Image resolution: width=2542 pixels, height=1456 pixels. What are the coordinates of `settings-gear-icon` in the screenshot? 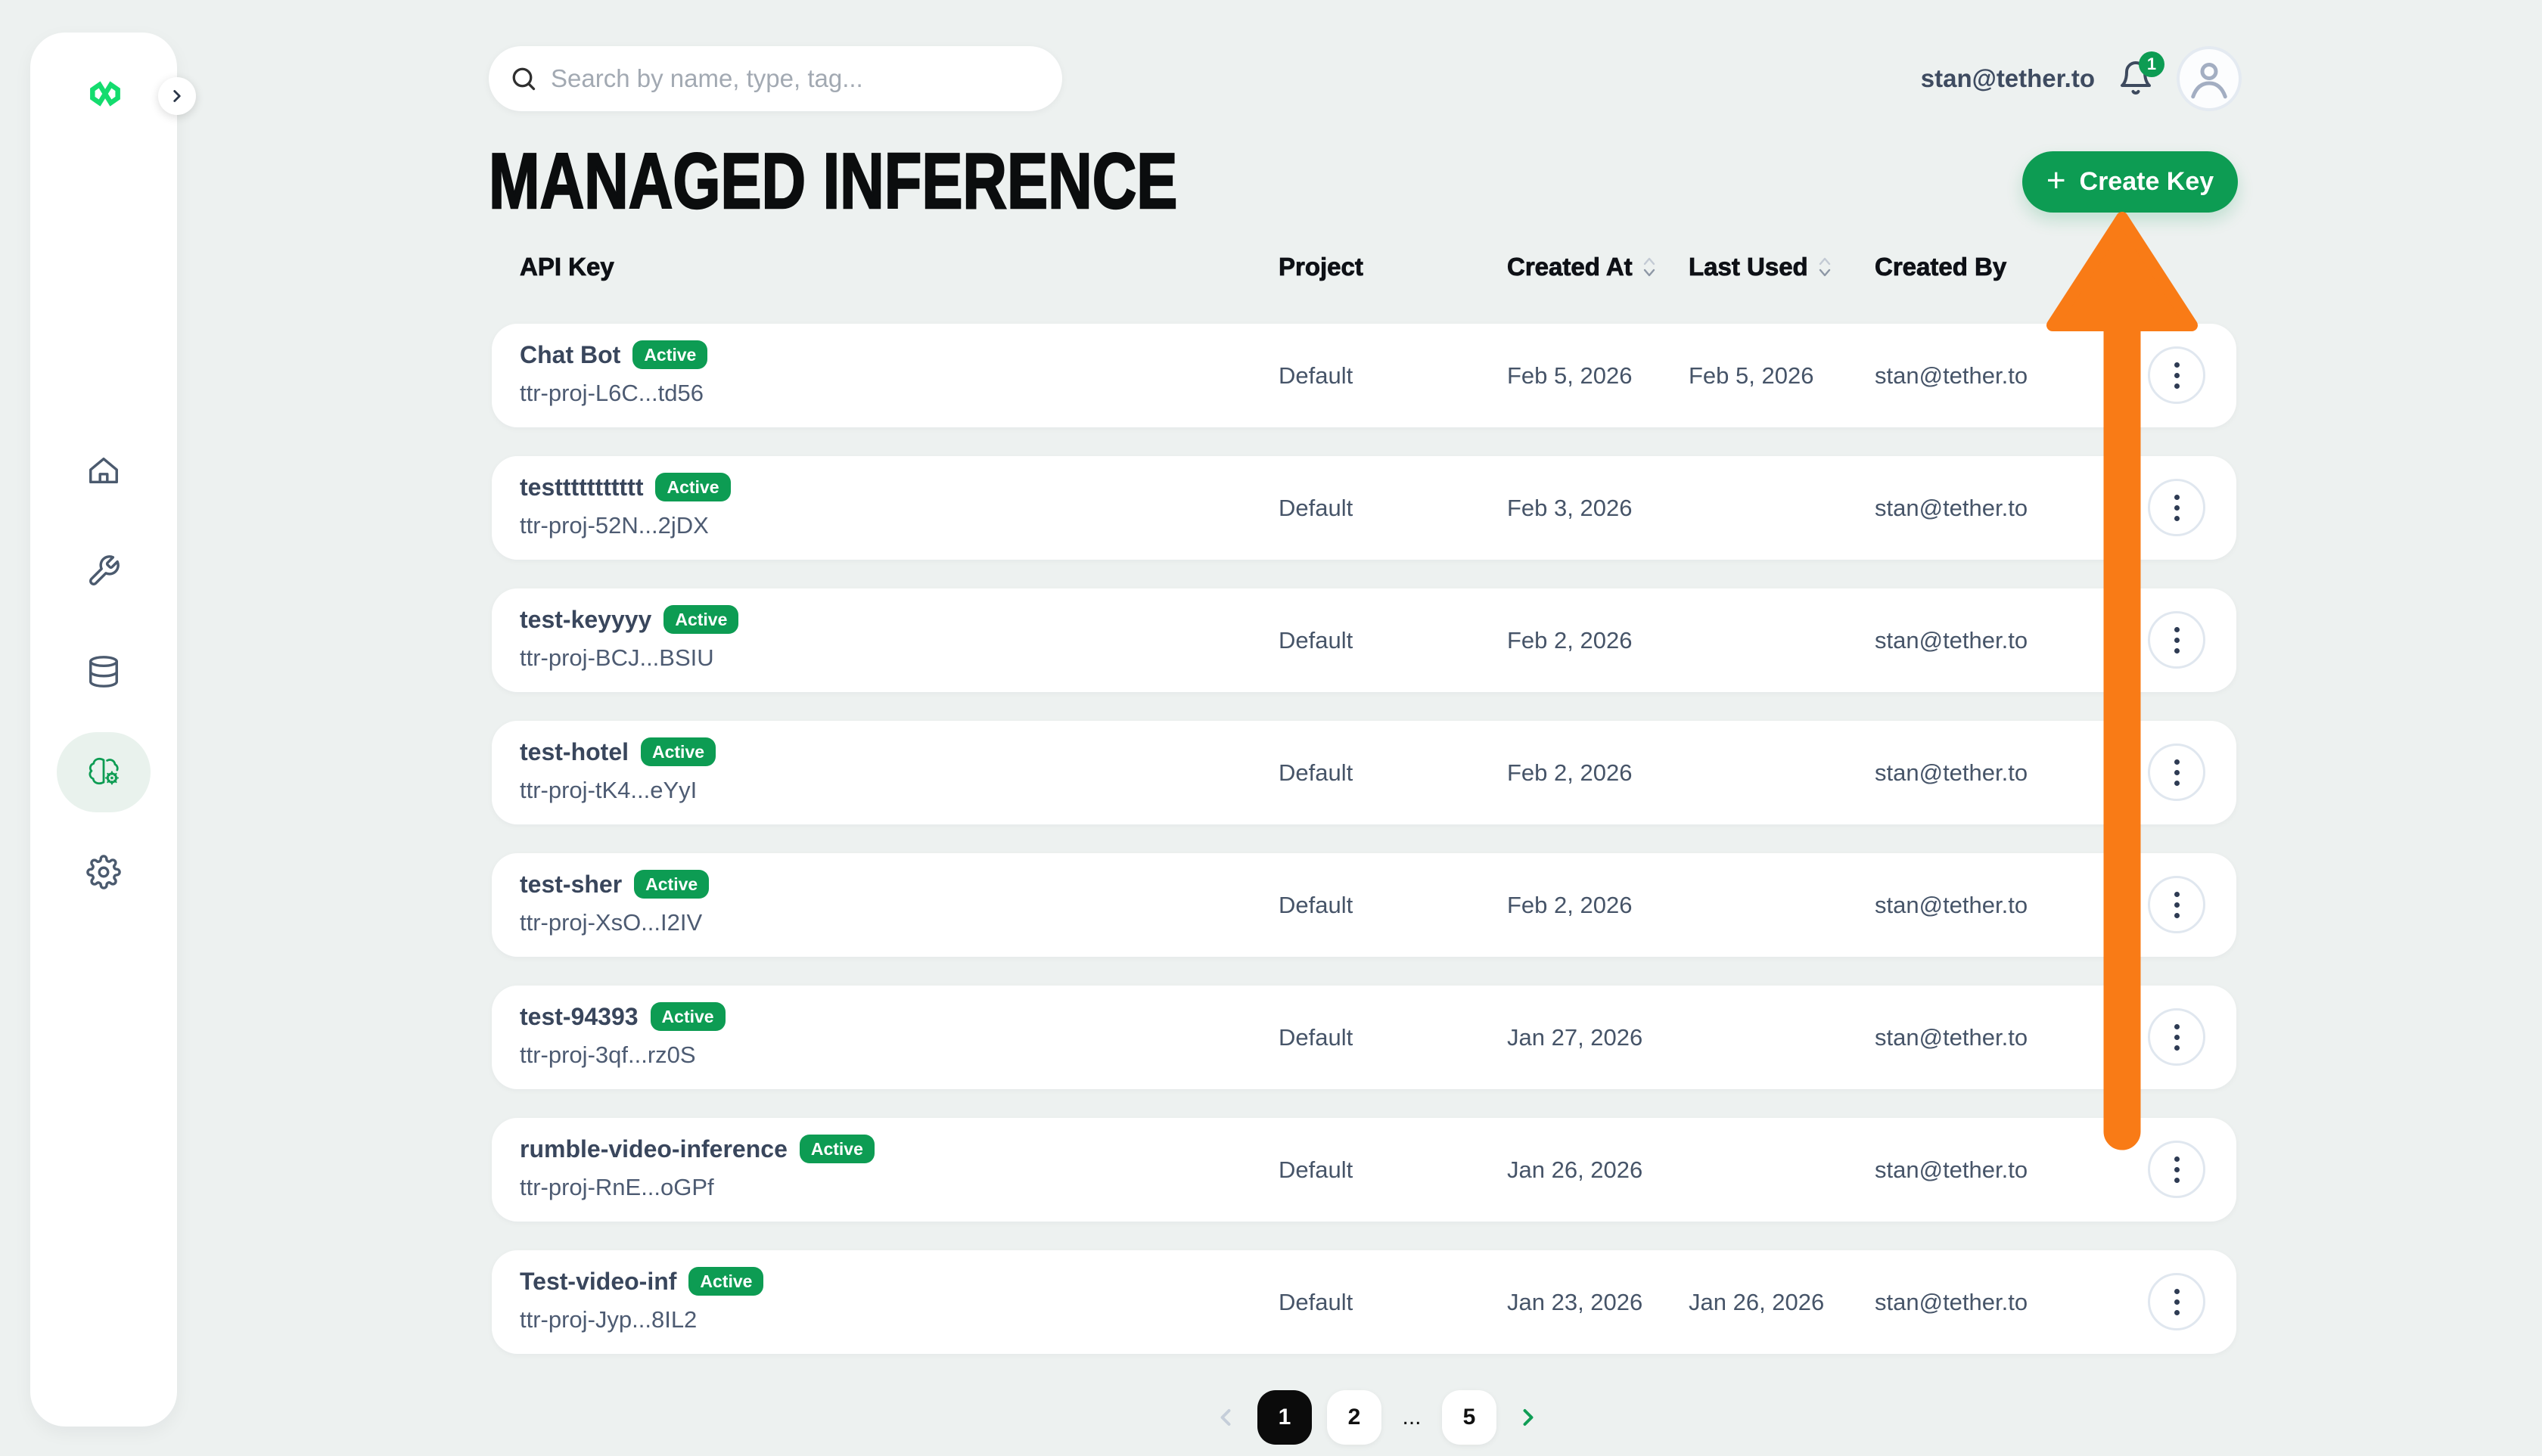 It's located at (103, 872).